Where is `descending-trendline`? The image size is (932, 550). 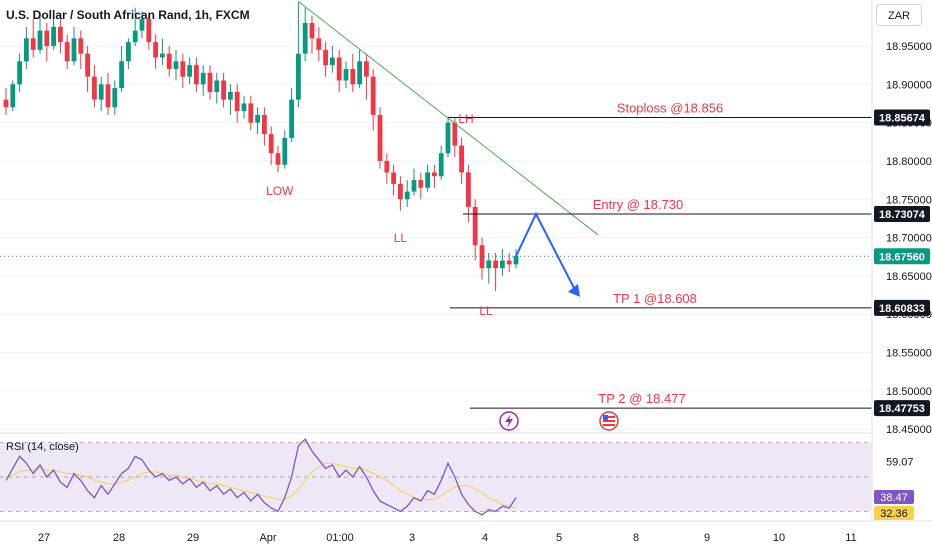 descending-trendline is located at coordinates (448, 118).